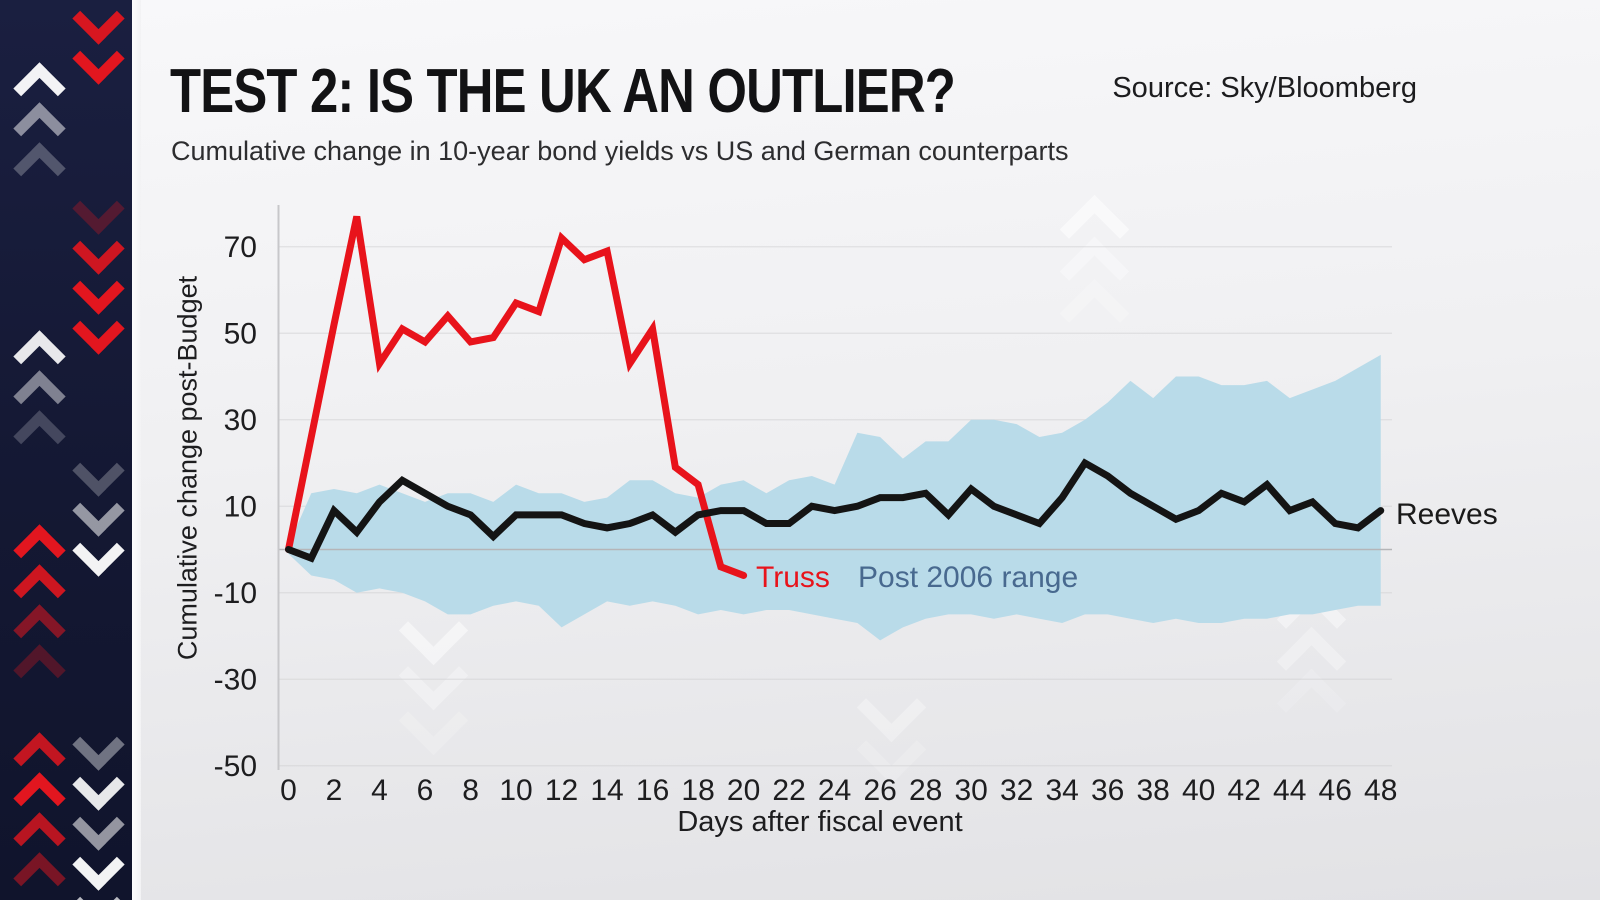 This screenshot has width=1600, height=900. Describe the element at coordinates (1335, 790) in the screenshot. I see `svg-text: 46` at that location.